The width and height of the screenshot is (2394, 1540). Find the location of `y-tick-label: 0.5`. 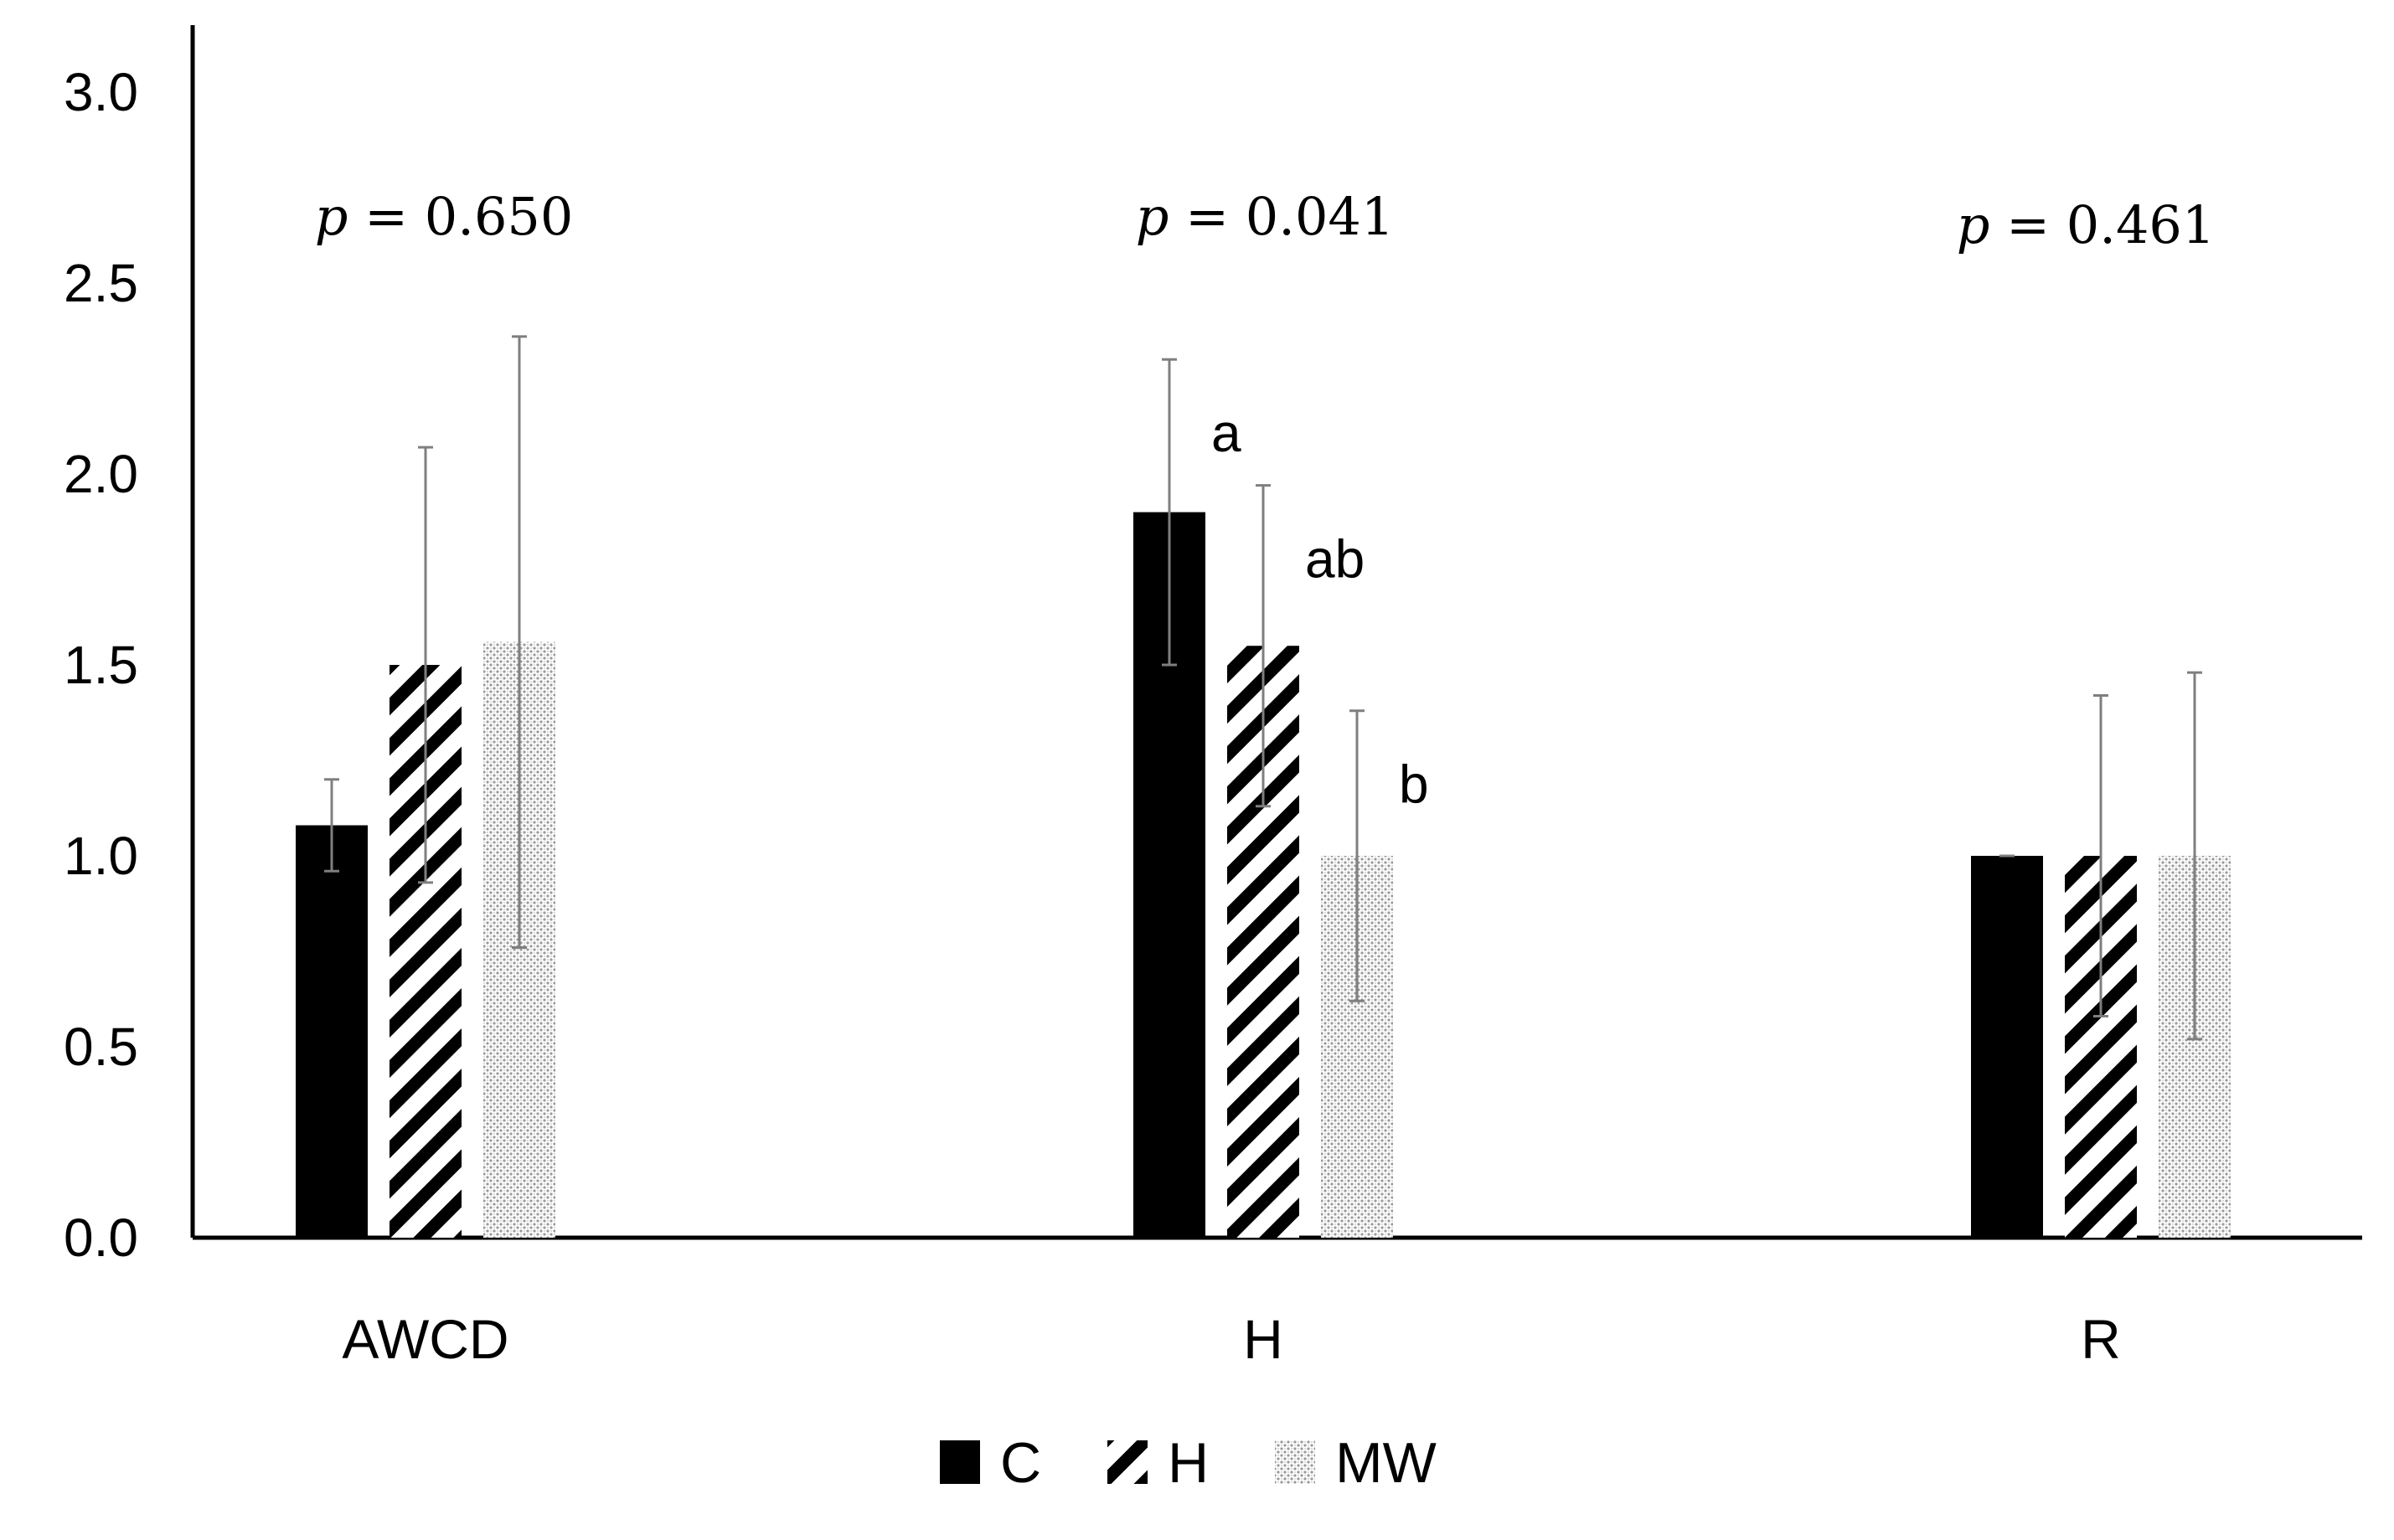

y-tick-label: 0.5 is located at coordinates (101, 1047).